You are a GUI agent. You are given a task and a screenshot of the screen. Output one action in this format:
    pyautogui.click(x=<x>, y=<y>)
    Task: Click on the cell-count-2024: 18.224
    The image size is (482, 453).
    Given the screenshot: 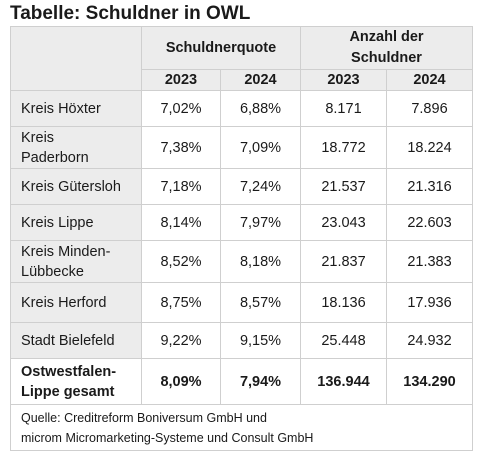 What is the action you would take?
    pyautogui.click(x=429, y=147)
    